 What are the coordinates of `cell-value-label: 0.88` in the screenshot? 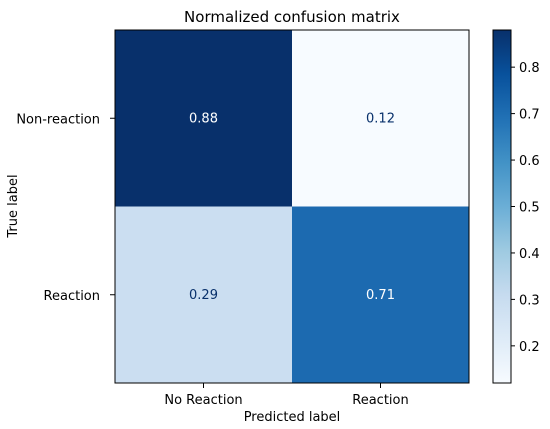 It's located at (203, 118).